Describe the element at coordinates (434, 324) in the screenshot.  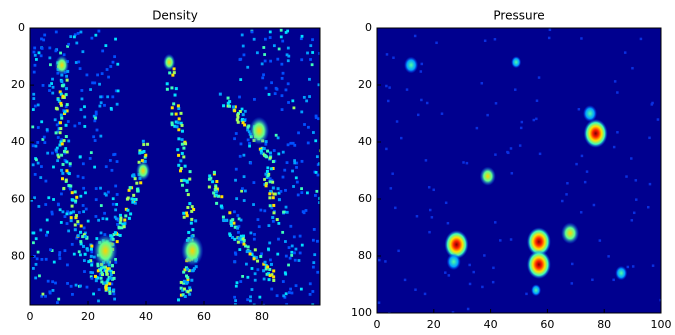
I see `x-tick-label: 20` at that location.